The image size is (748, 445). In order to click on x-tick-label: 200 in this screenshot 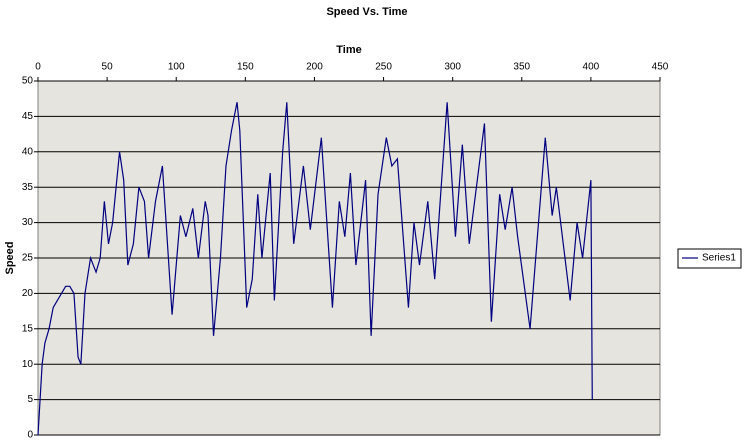, I will do `click(314, 67)`.